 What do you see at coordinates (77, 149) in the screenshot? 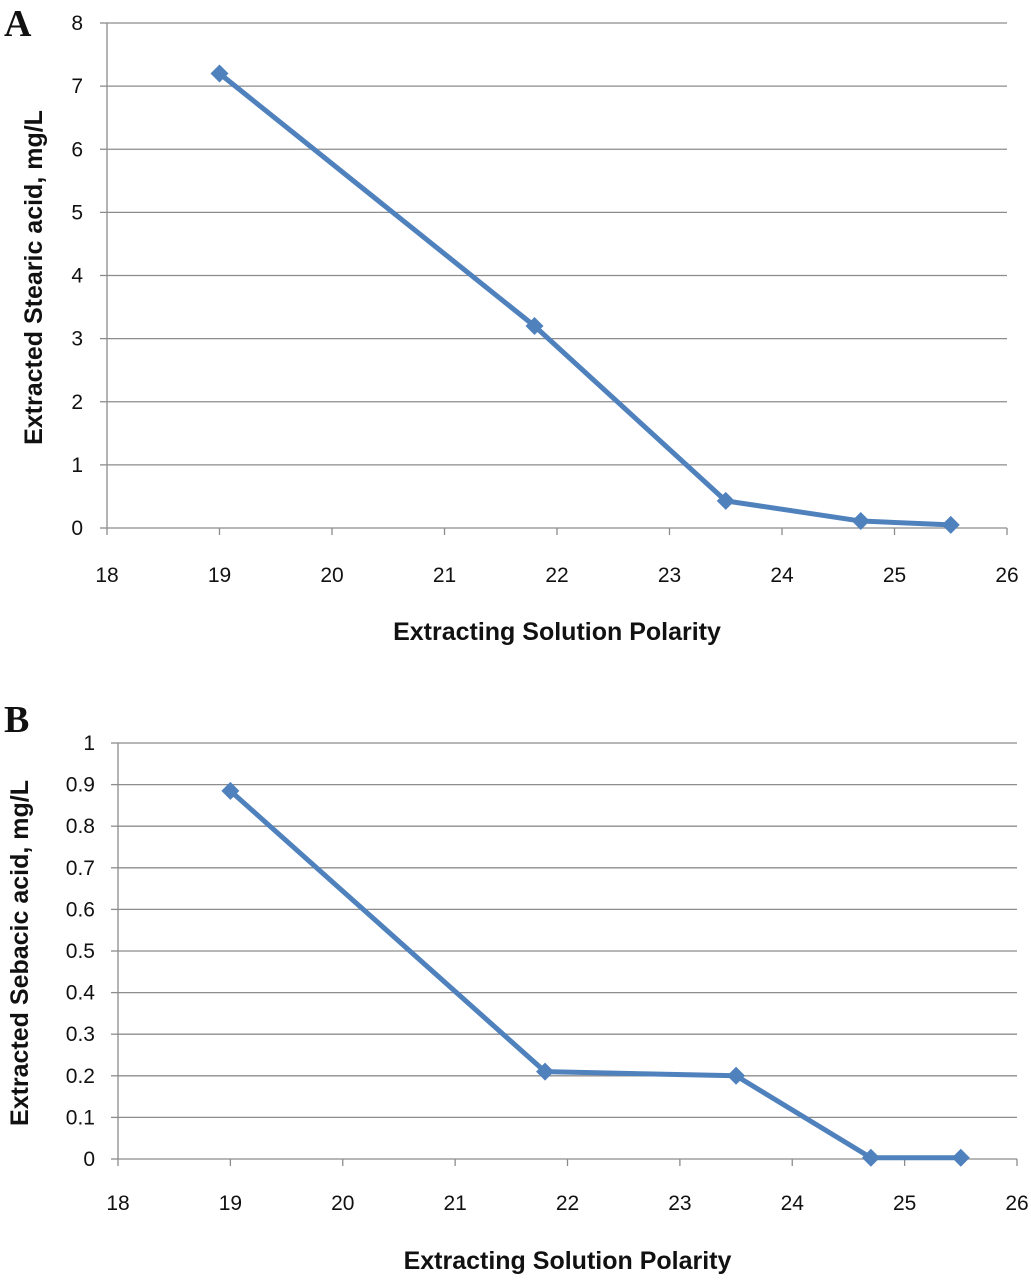
I see `y-tick-label: 6` at bounding box center [77, 149].